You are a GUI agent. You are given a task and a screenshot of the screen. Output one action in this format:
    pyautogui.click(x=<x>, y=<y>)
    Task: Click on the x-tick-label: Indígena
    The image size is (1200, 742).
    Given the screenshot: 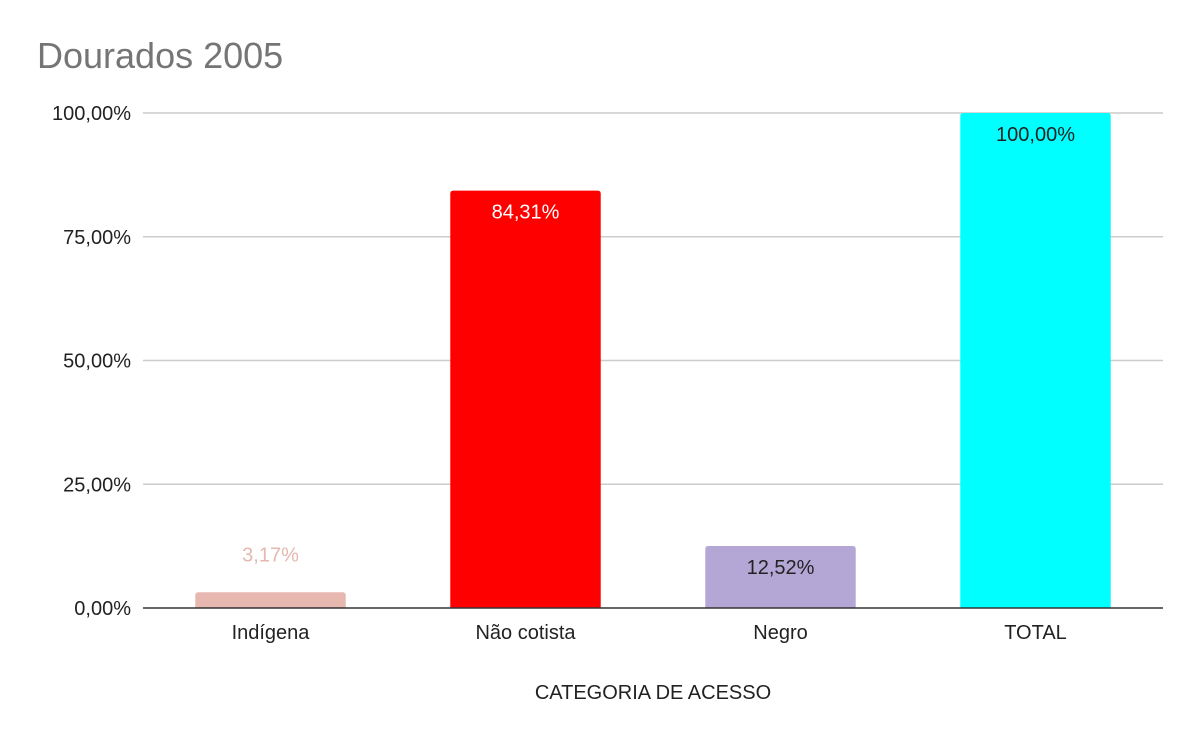 What is the action you would take?
    pyautogui.click(x=271, y=633)
    